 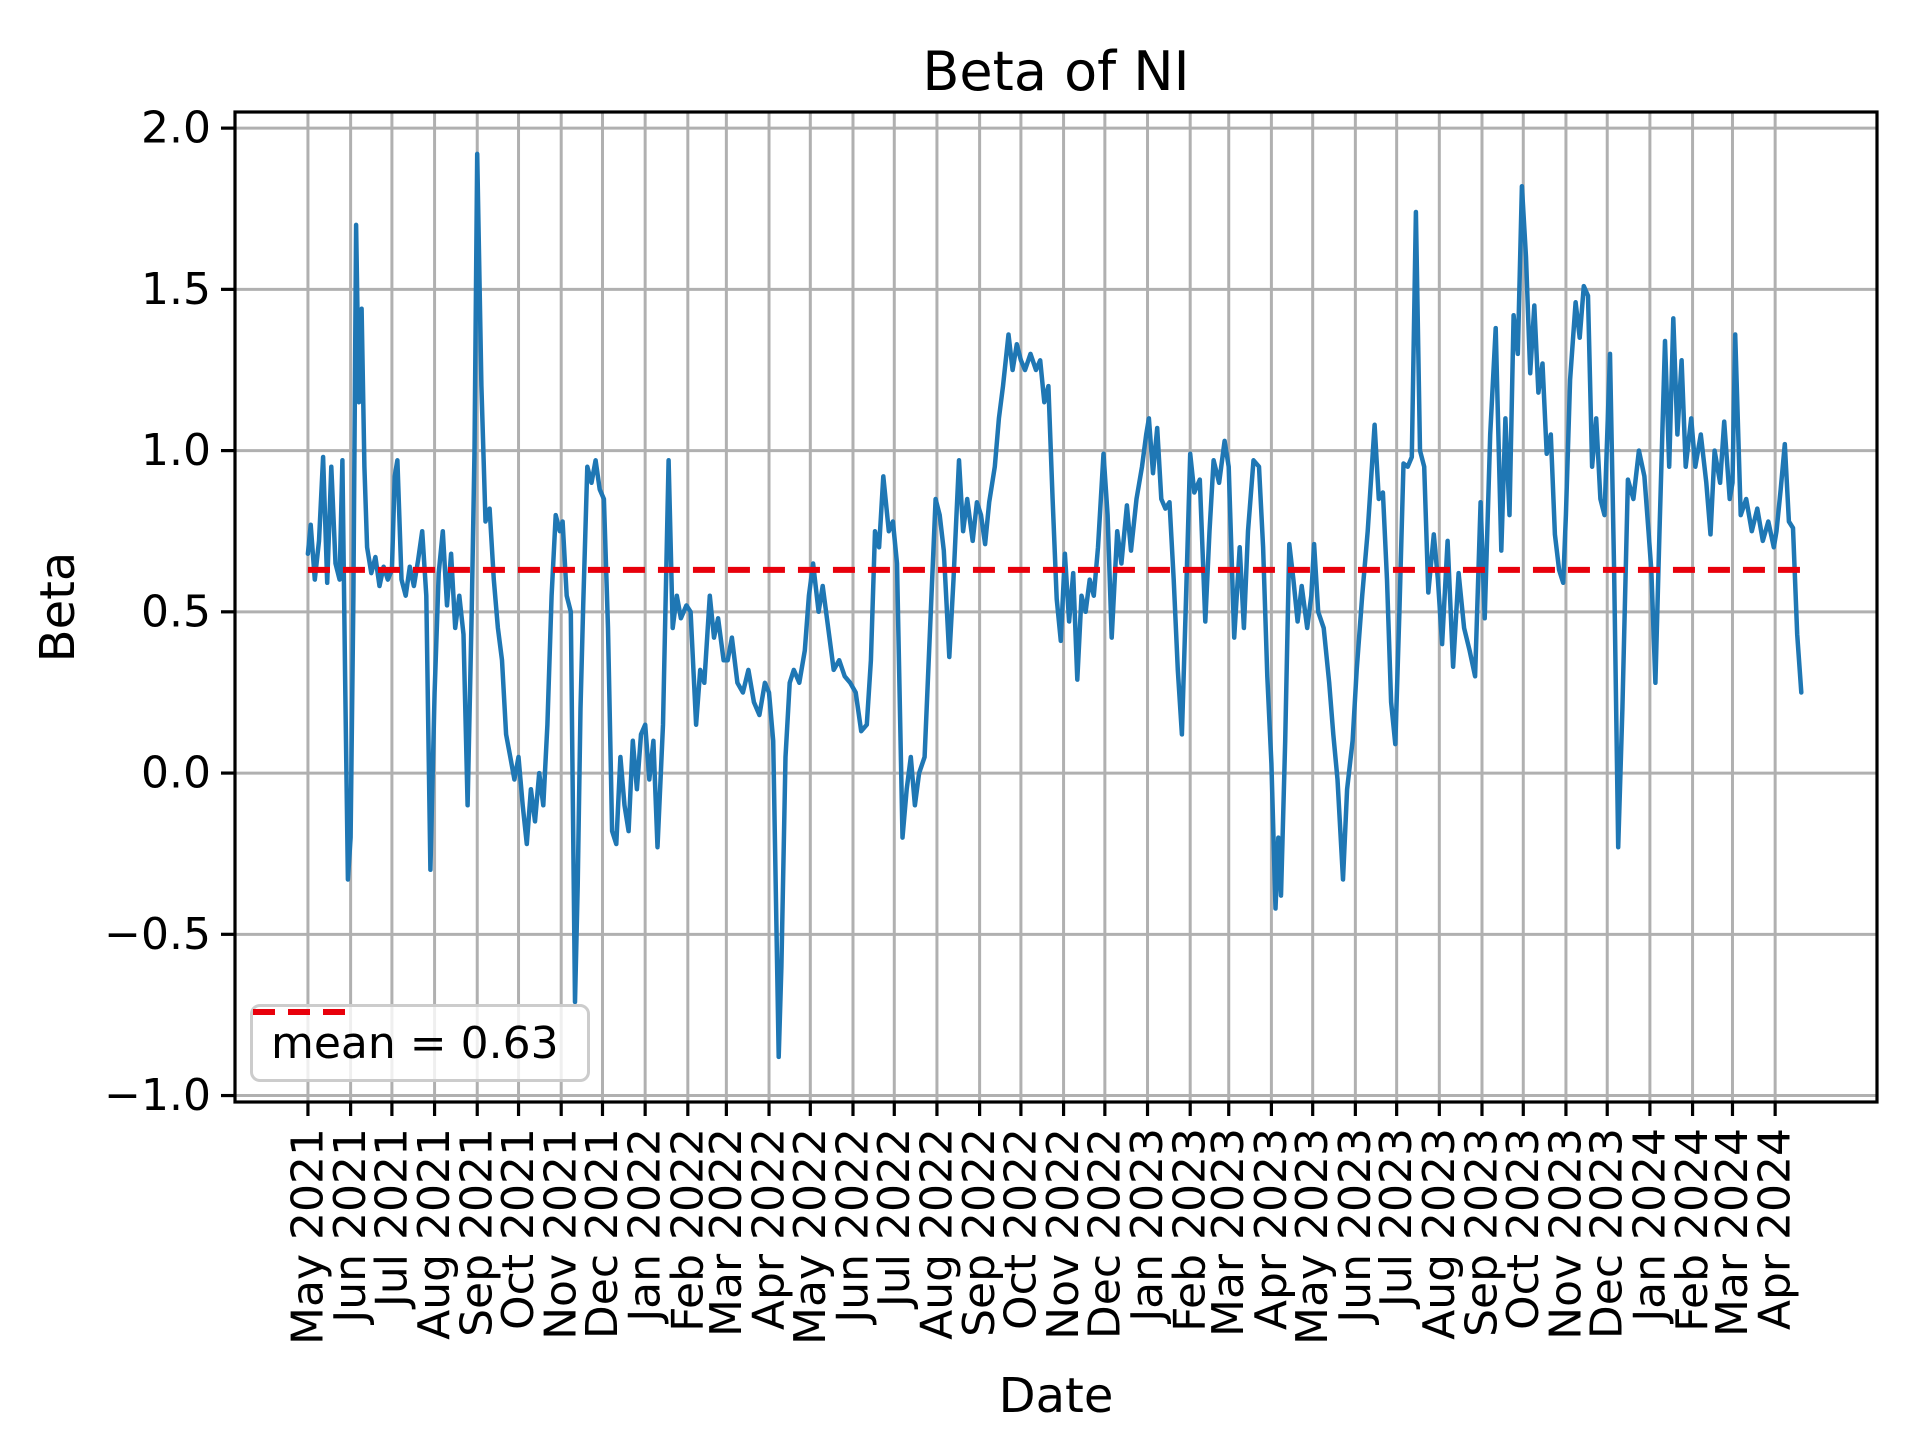 What do you see at coordinates (1607, 1233) in the screenshot?
I see `x-tick-label: Dec 2023` at bounding box center [1607, 1233].